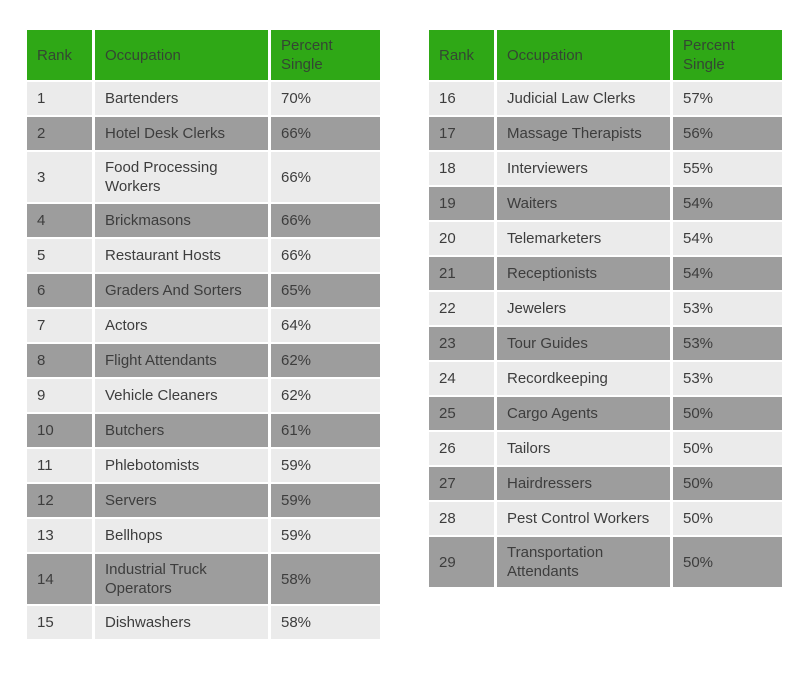 Image resolution: width=800 pixels, height=674 pixels. Describe the element at coordinates (727, 168) in the screenshot. I see `percent-cell: 55%` at that location.